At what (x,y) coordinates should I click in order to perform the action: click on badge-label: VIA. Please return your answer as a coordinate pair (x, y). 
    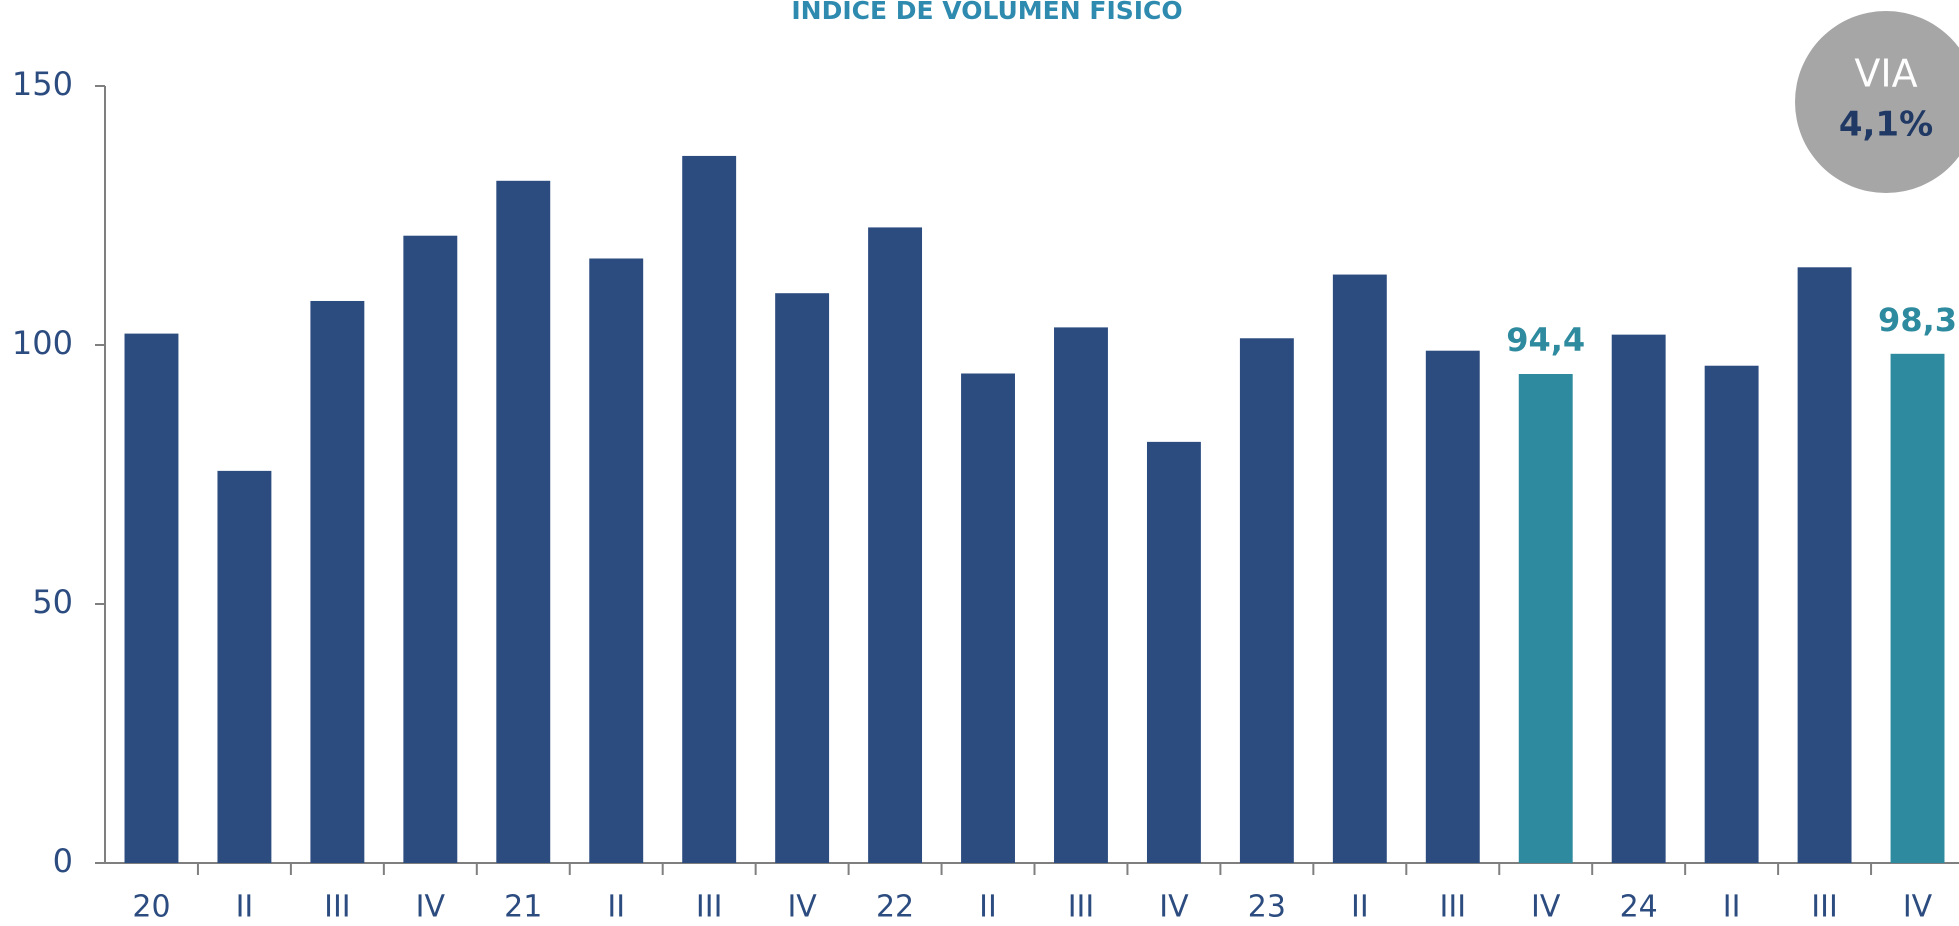
    Looking at the image, I should click on (1885, 74).